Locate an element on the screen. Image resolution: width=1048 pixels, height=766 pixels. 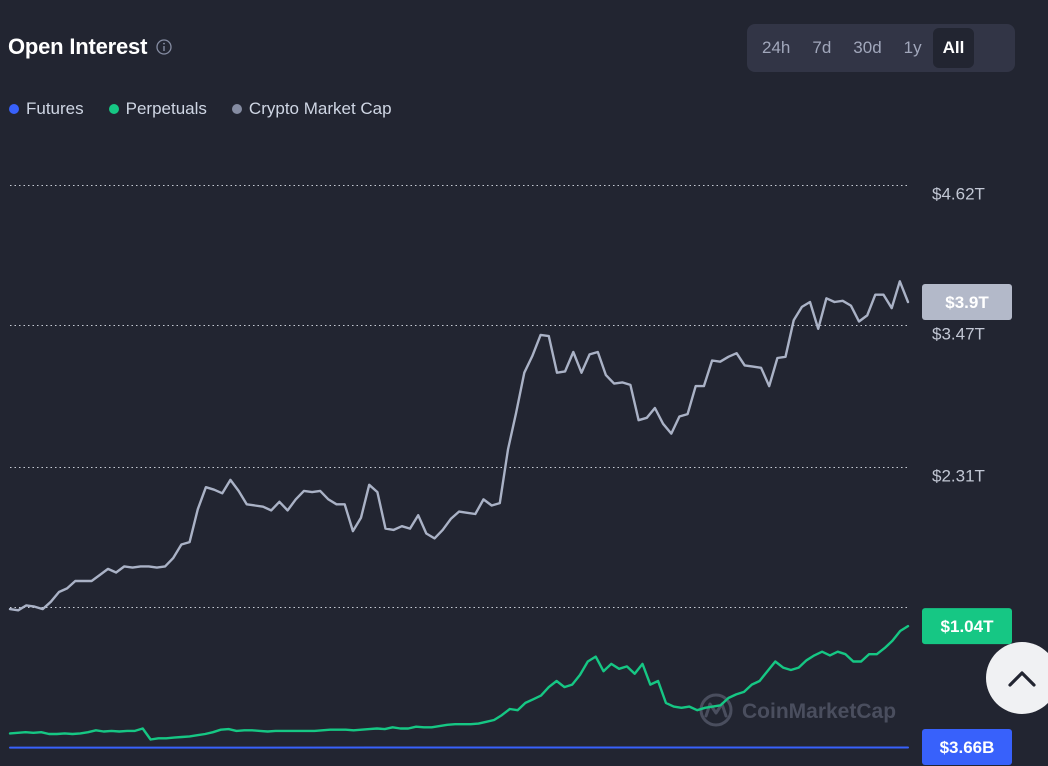
last-value-badges: $3.9T $1.04T $3.66B is located at coordinates (967, 524).